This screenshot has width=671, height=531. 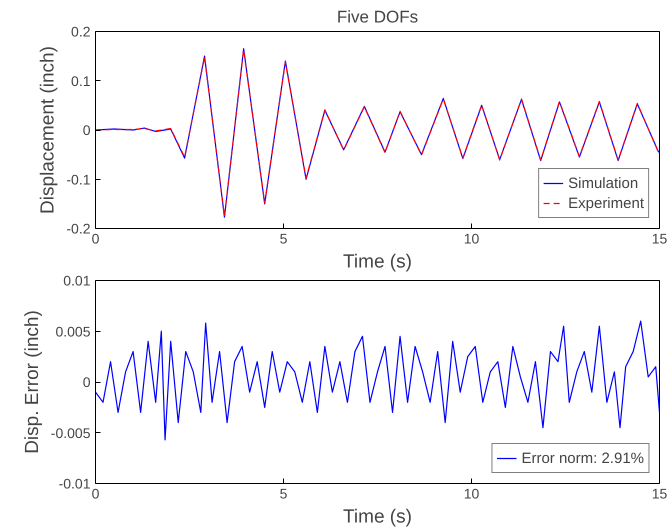 What do you see at coordinates (70, 432) in the screenshot?
I see `y-tick-label: -0.005` at bounding box center [70, 432].